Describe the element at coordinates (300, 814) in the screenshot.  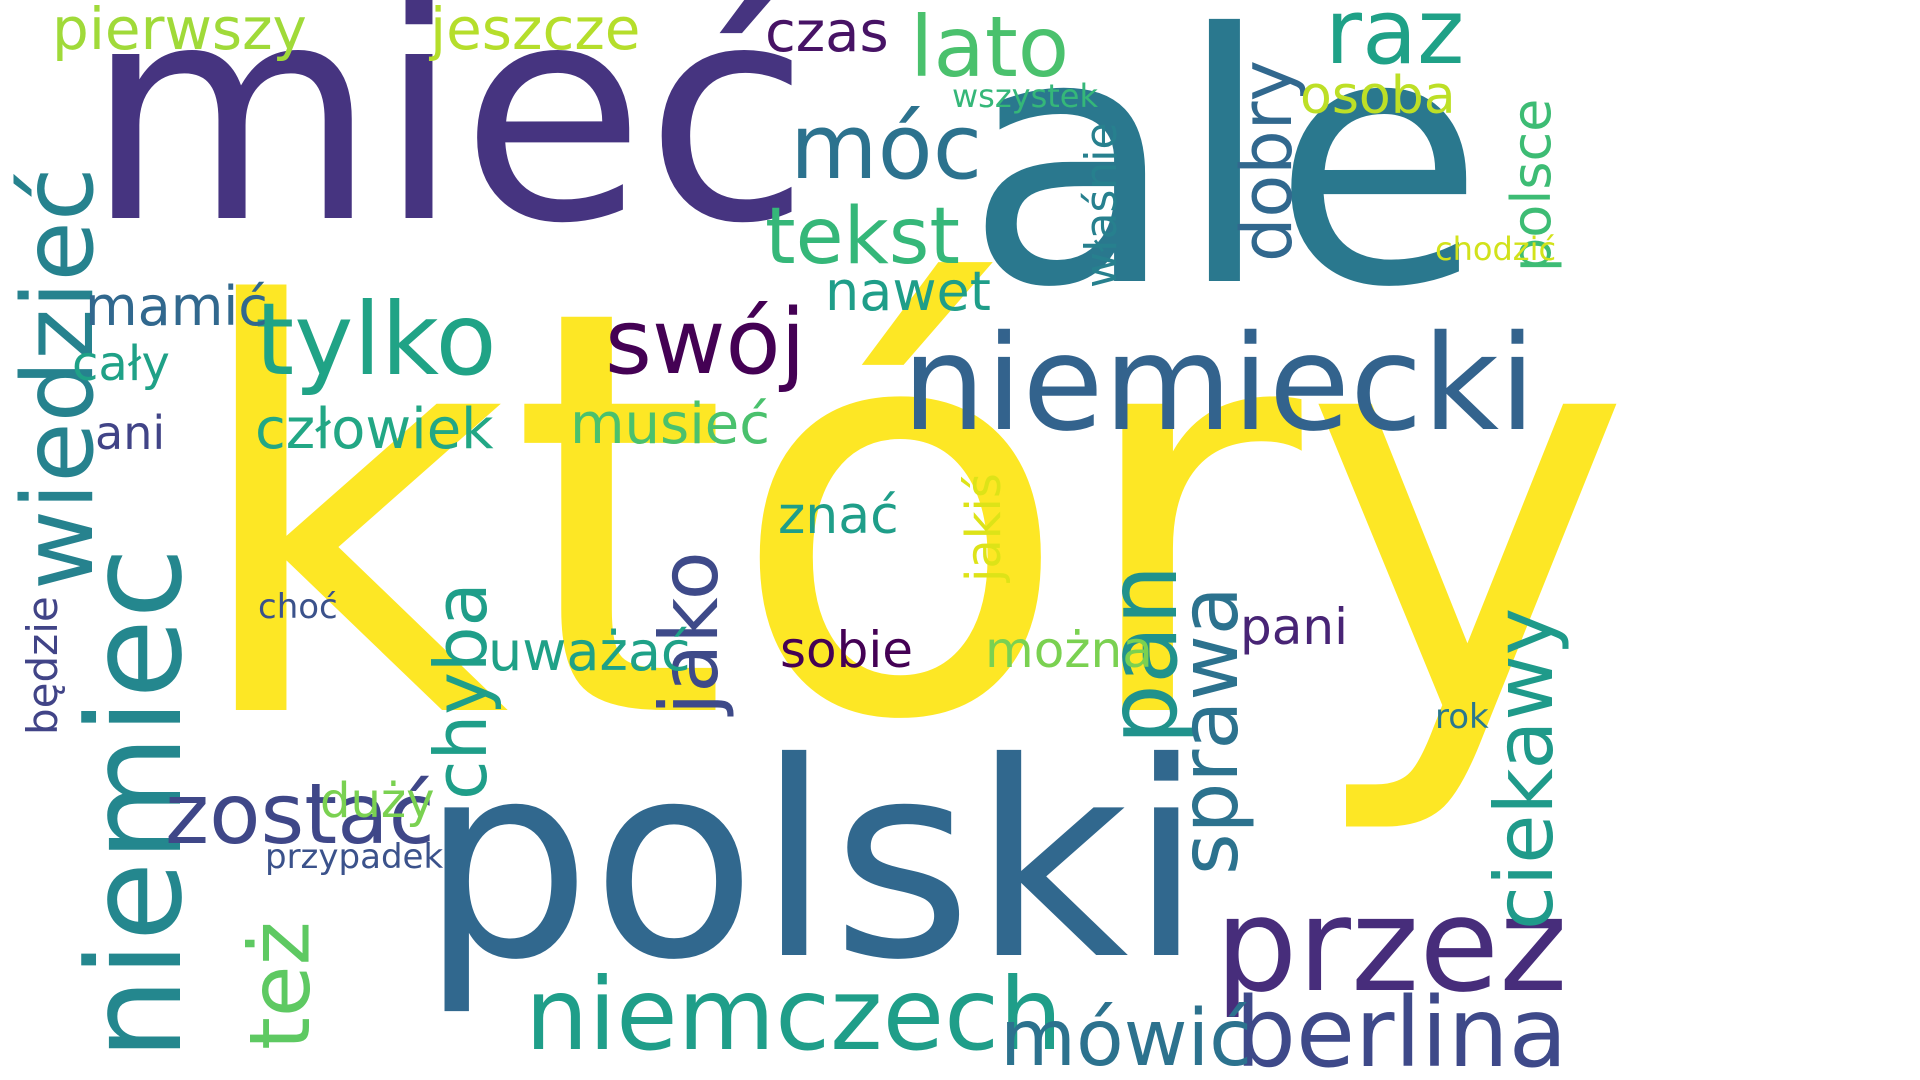
I see `word-zostac: zostać` at that location.